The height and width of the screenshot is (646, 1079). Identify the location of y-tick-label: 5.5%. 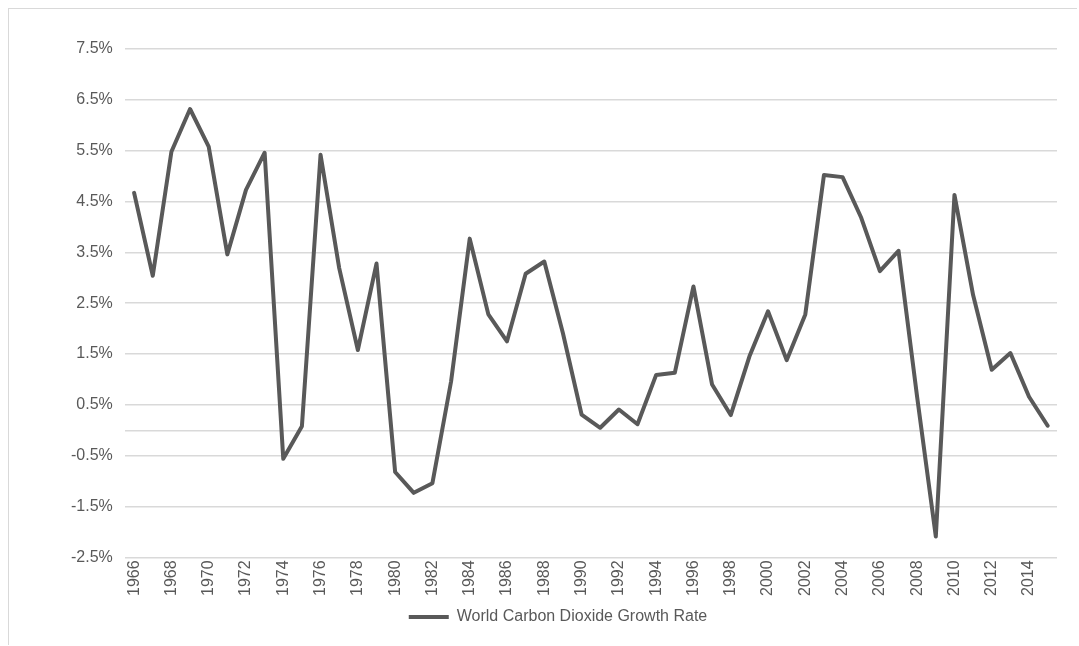
(94, 150).